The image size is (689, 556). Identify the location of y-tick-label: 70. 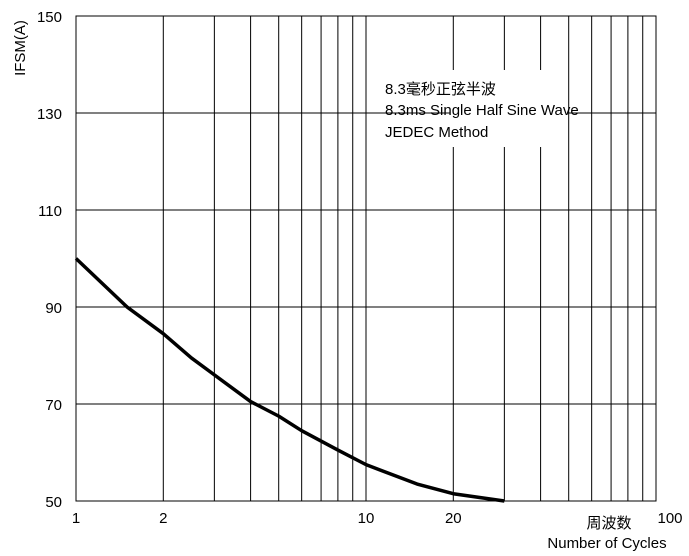
(53, 405).